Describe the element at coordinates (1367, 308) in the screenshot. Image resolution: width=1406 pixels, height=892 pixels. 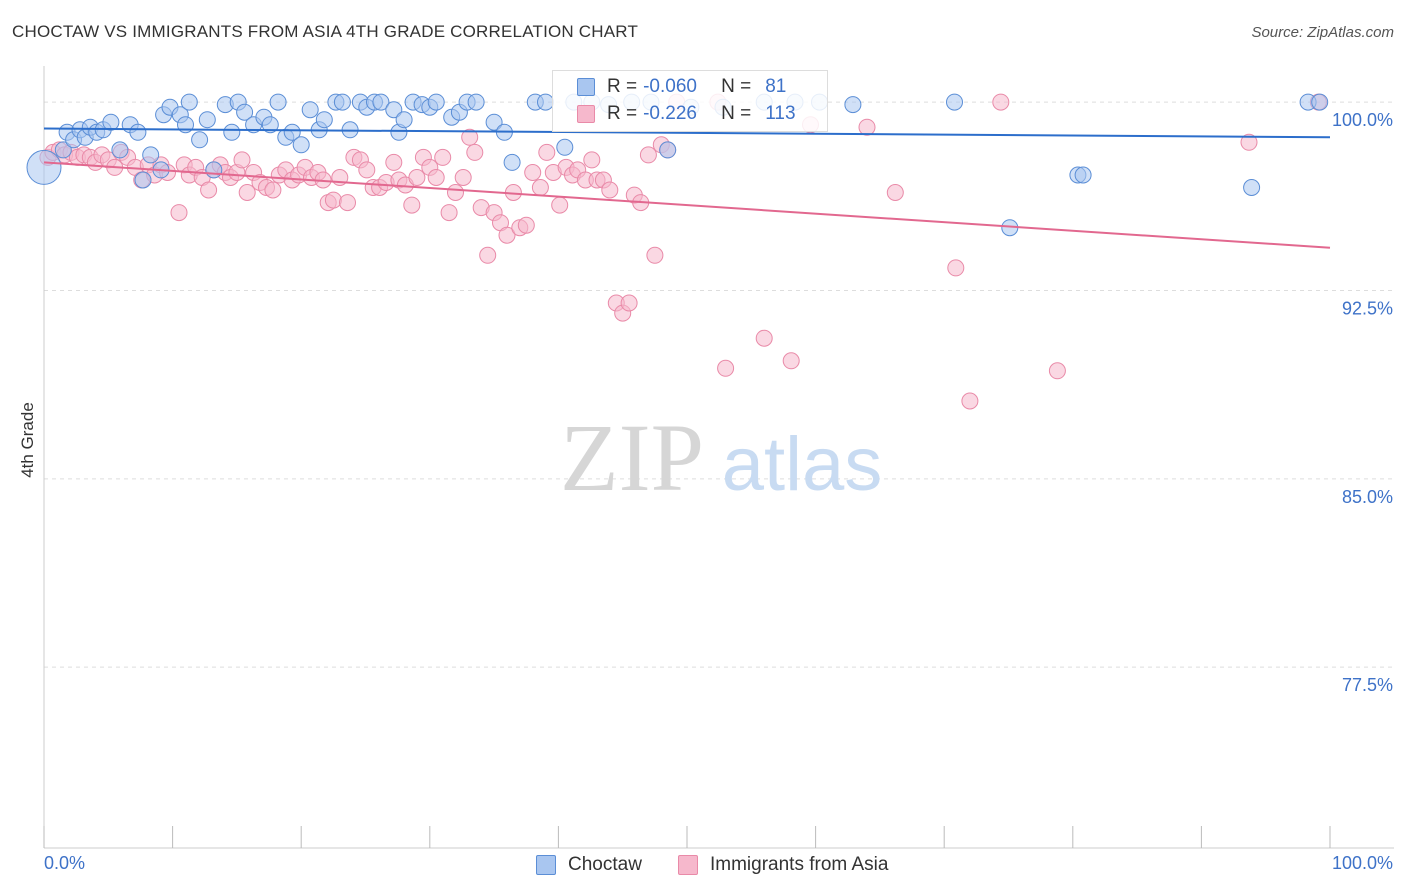
I see `y-tick-label: 92.5%` at that location.